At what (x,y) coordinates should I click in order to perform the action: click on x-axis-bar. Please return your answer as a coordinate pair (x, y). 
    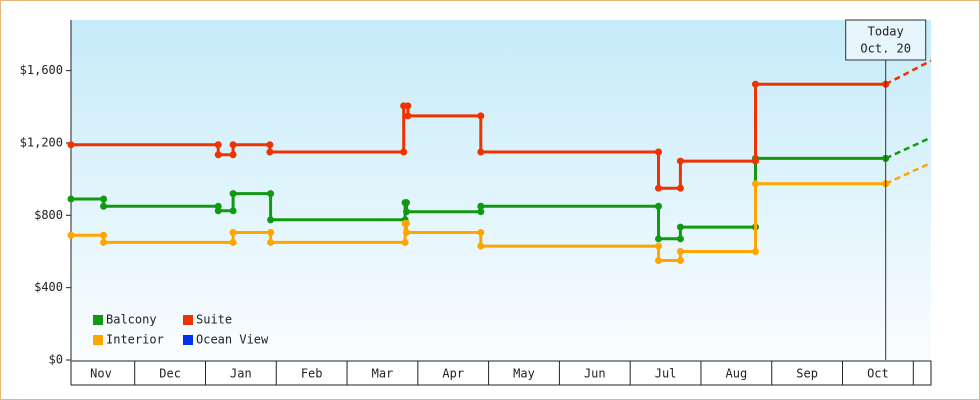
    Looking at the image, I should click on (501, 373).